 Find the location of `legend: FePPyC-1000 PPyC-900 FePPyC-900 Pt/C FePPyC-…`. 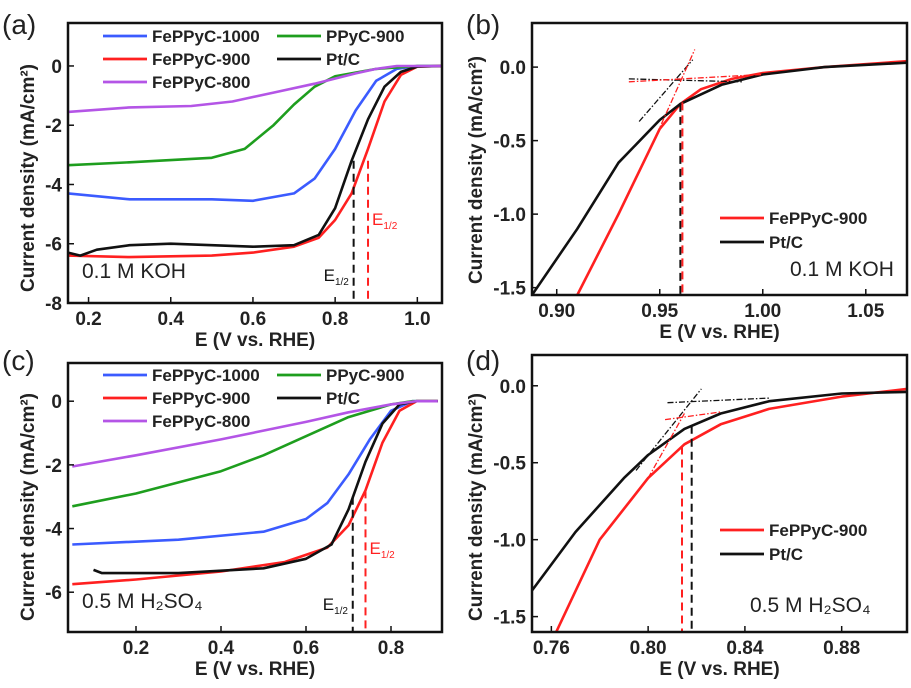

legend: FePPyC-1000 PPyC-900 FePPyC-900 Pt/C FePPyC-… is located at coordinates (253, 398).